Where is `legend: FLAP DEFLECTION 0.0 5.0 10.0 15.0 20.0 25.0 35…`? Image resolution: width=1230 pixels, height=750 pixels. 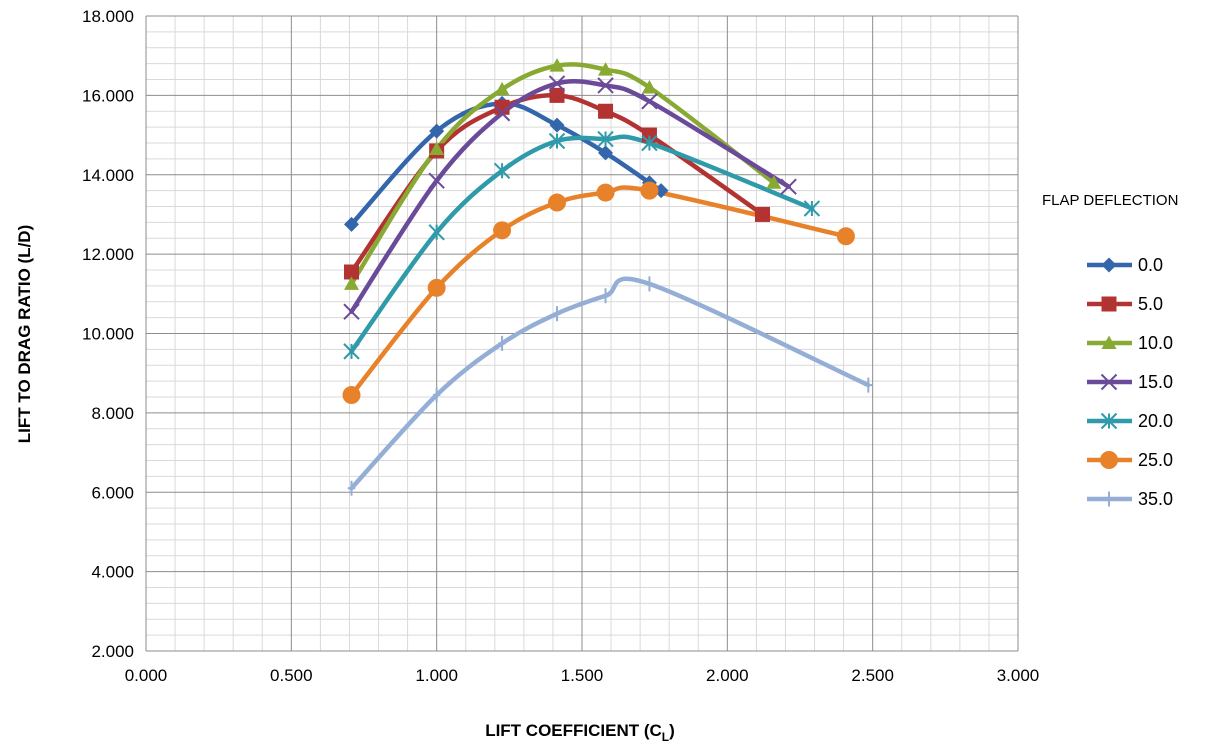 legend: FLAP DEFLECTION 0.0 5.0 10.0 15.0 20.0 25.0 35… is located at coordinates (1110, 350).